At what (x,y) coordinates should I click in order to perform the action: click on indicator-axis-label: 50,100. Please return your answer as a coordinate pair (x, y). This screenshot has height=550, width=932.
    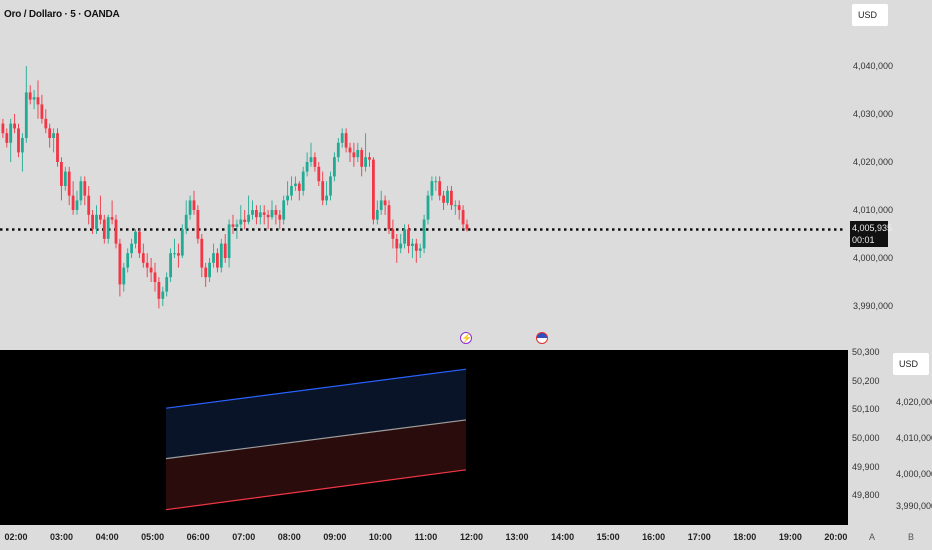
    Looking at the image, I should click on (866, 409).